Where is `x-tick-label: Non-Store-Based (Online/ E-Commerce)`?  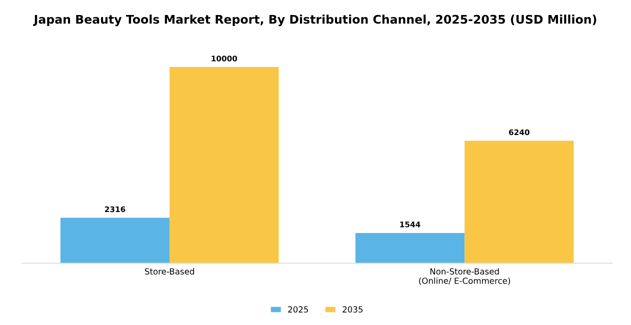
x-tick-label: Non-Store-Based (Online/ E-Commerce) is located at coordinates (464, 276).